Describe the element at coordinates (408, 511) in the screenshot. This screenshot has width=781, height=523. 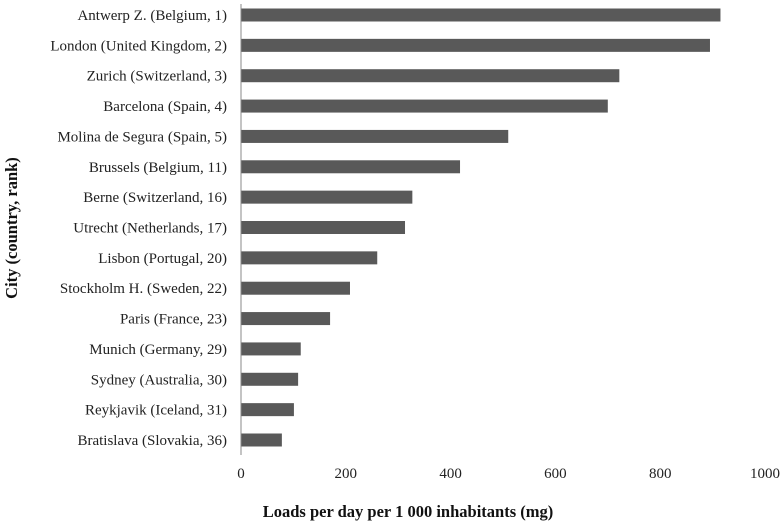
I see `x-axis-title: Loads per day per 1 000 inhabitants (mg)` at that location.